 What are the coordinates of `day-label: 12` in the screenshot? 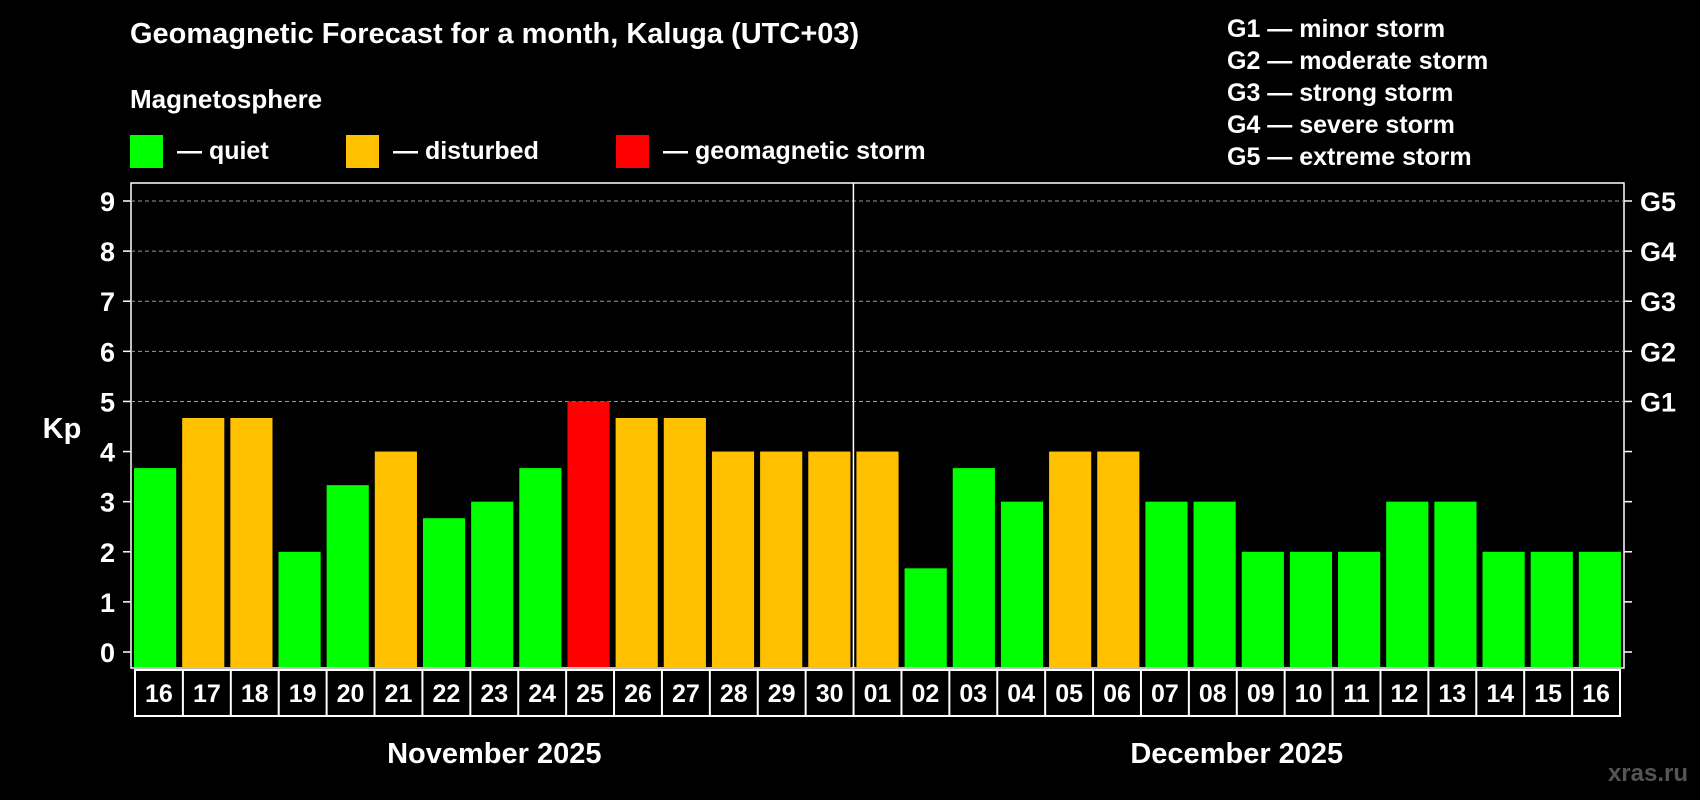 It's located at (1405, 694).